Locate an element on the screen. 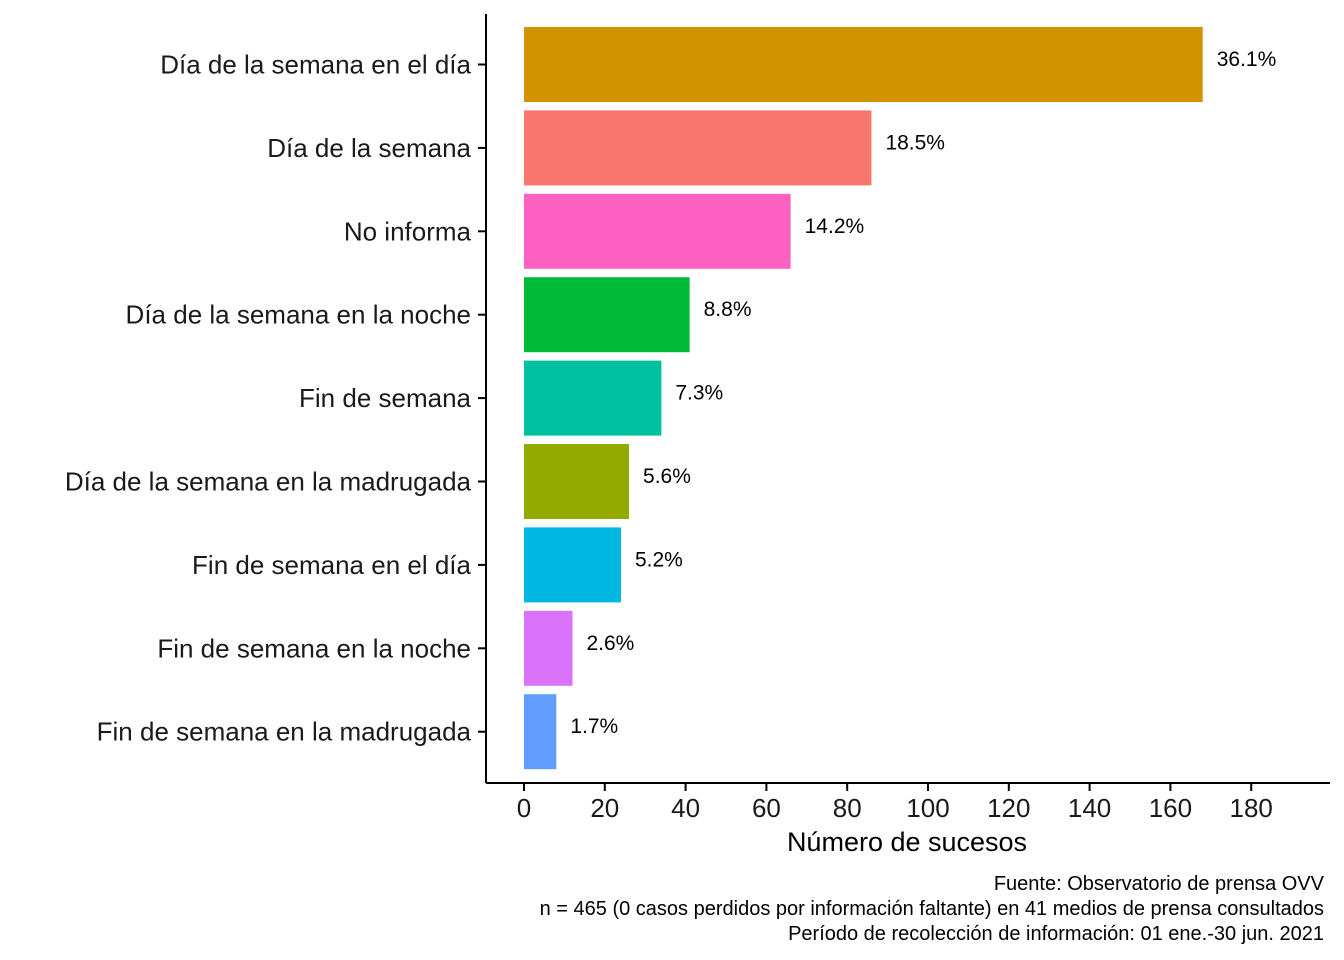 This screenshot has height=960, width=1344. category-label: Fin de semana en la madrugada is located at coordinates (284, 732).